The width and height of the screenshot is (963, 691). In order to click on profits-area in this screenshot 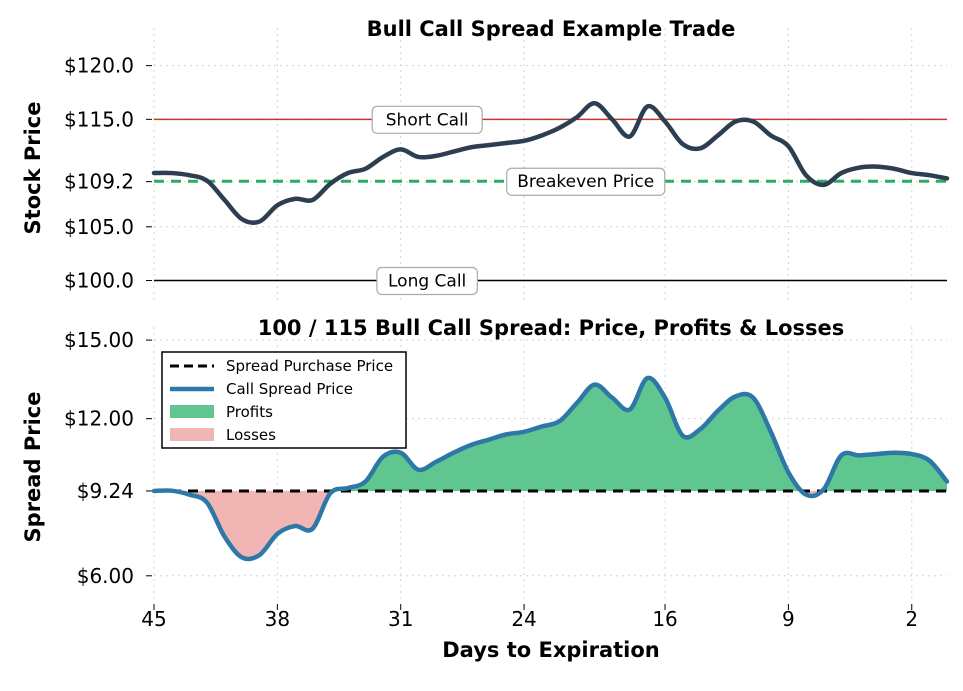, I will do `click(550, 434)`.